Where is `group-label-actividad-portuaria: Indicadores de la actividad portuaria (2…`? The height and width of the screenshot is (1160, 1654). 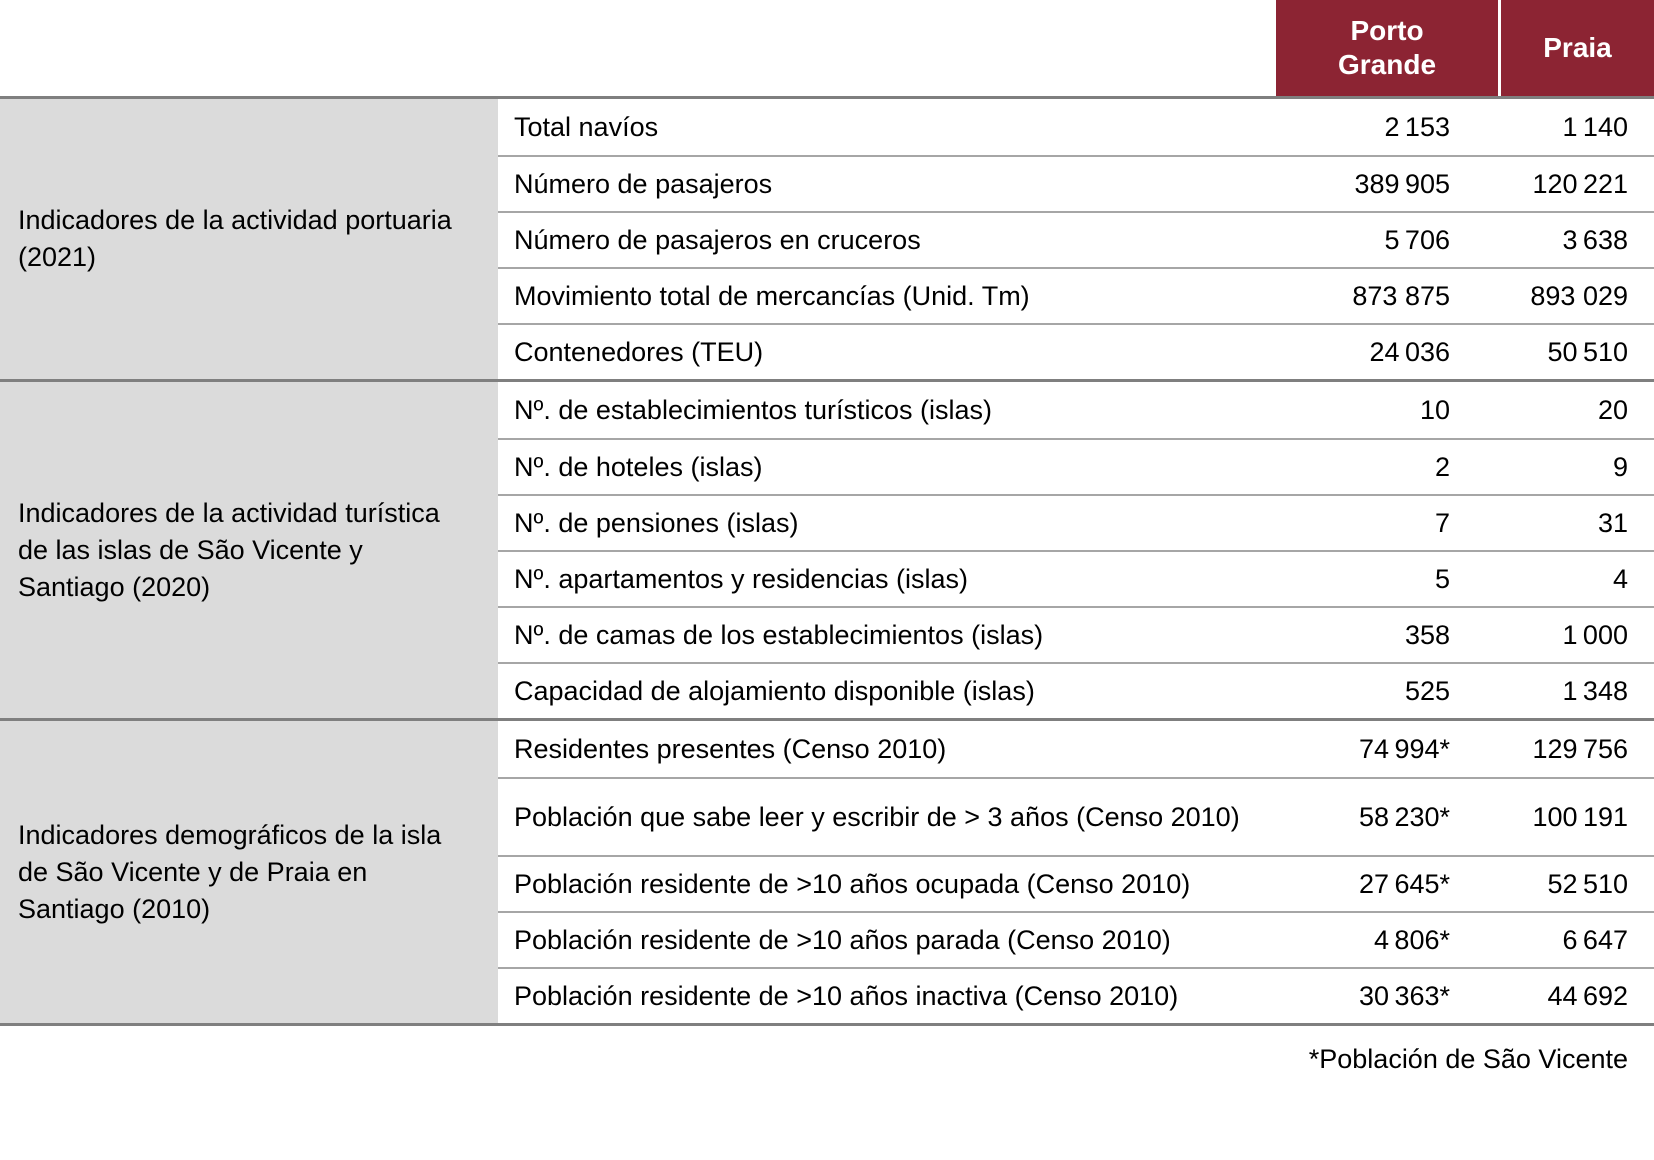 group-label-actividad-portuaria: Indicadores de la actividad portuaria (2… is located at coordinates (249, 239).